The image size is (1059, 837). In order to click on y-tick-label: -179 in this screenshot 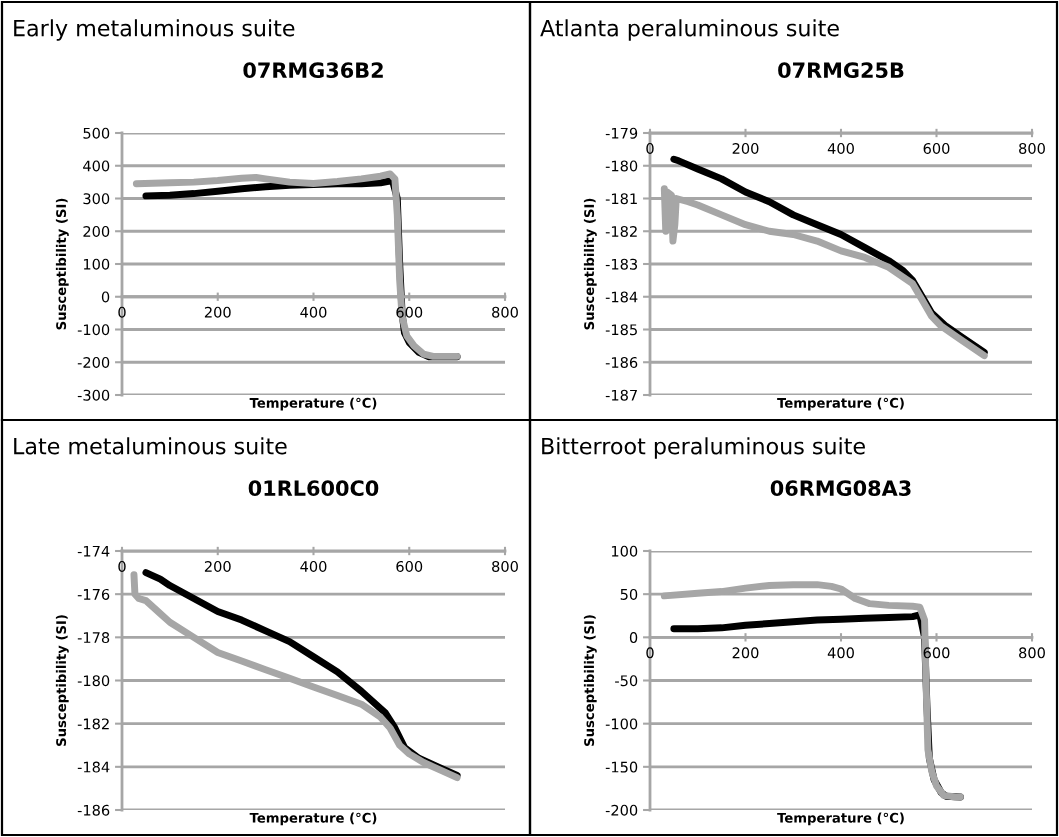, I will do `click(621, 133)`.